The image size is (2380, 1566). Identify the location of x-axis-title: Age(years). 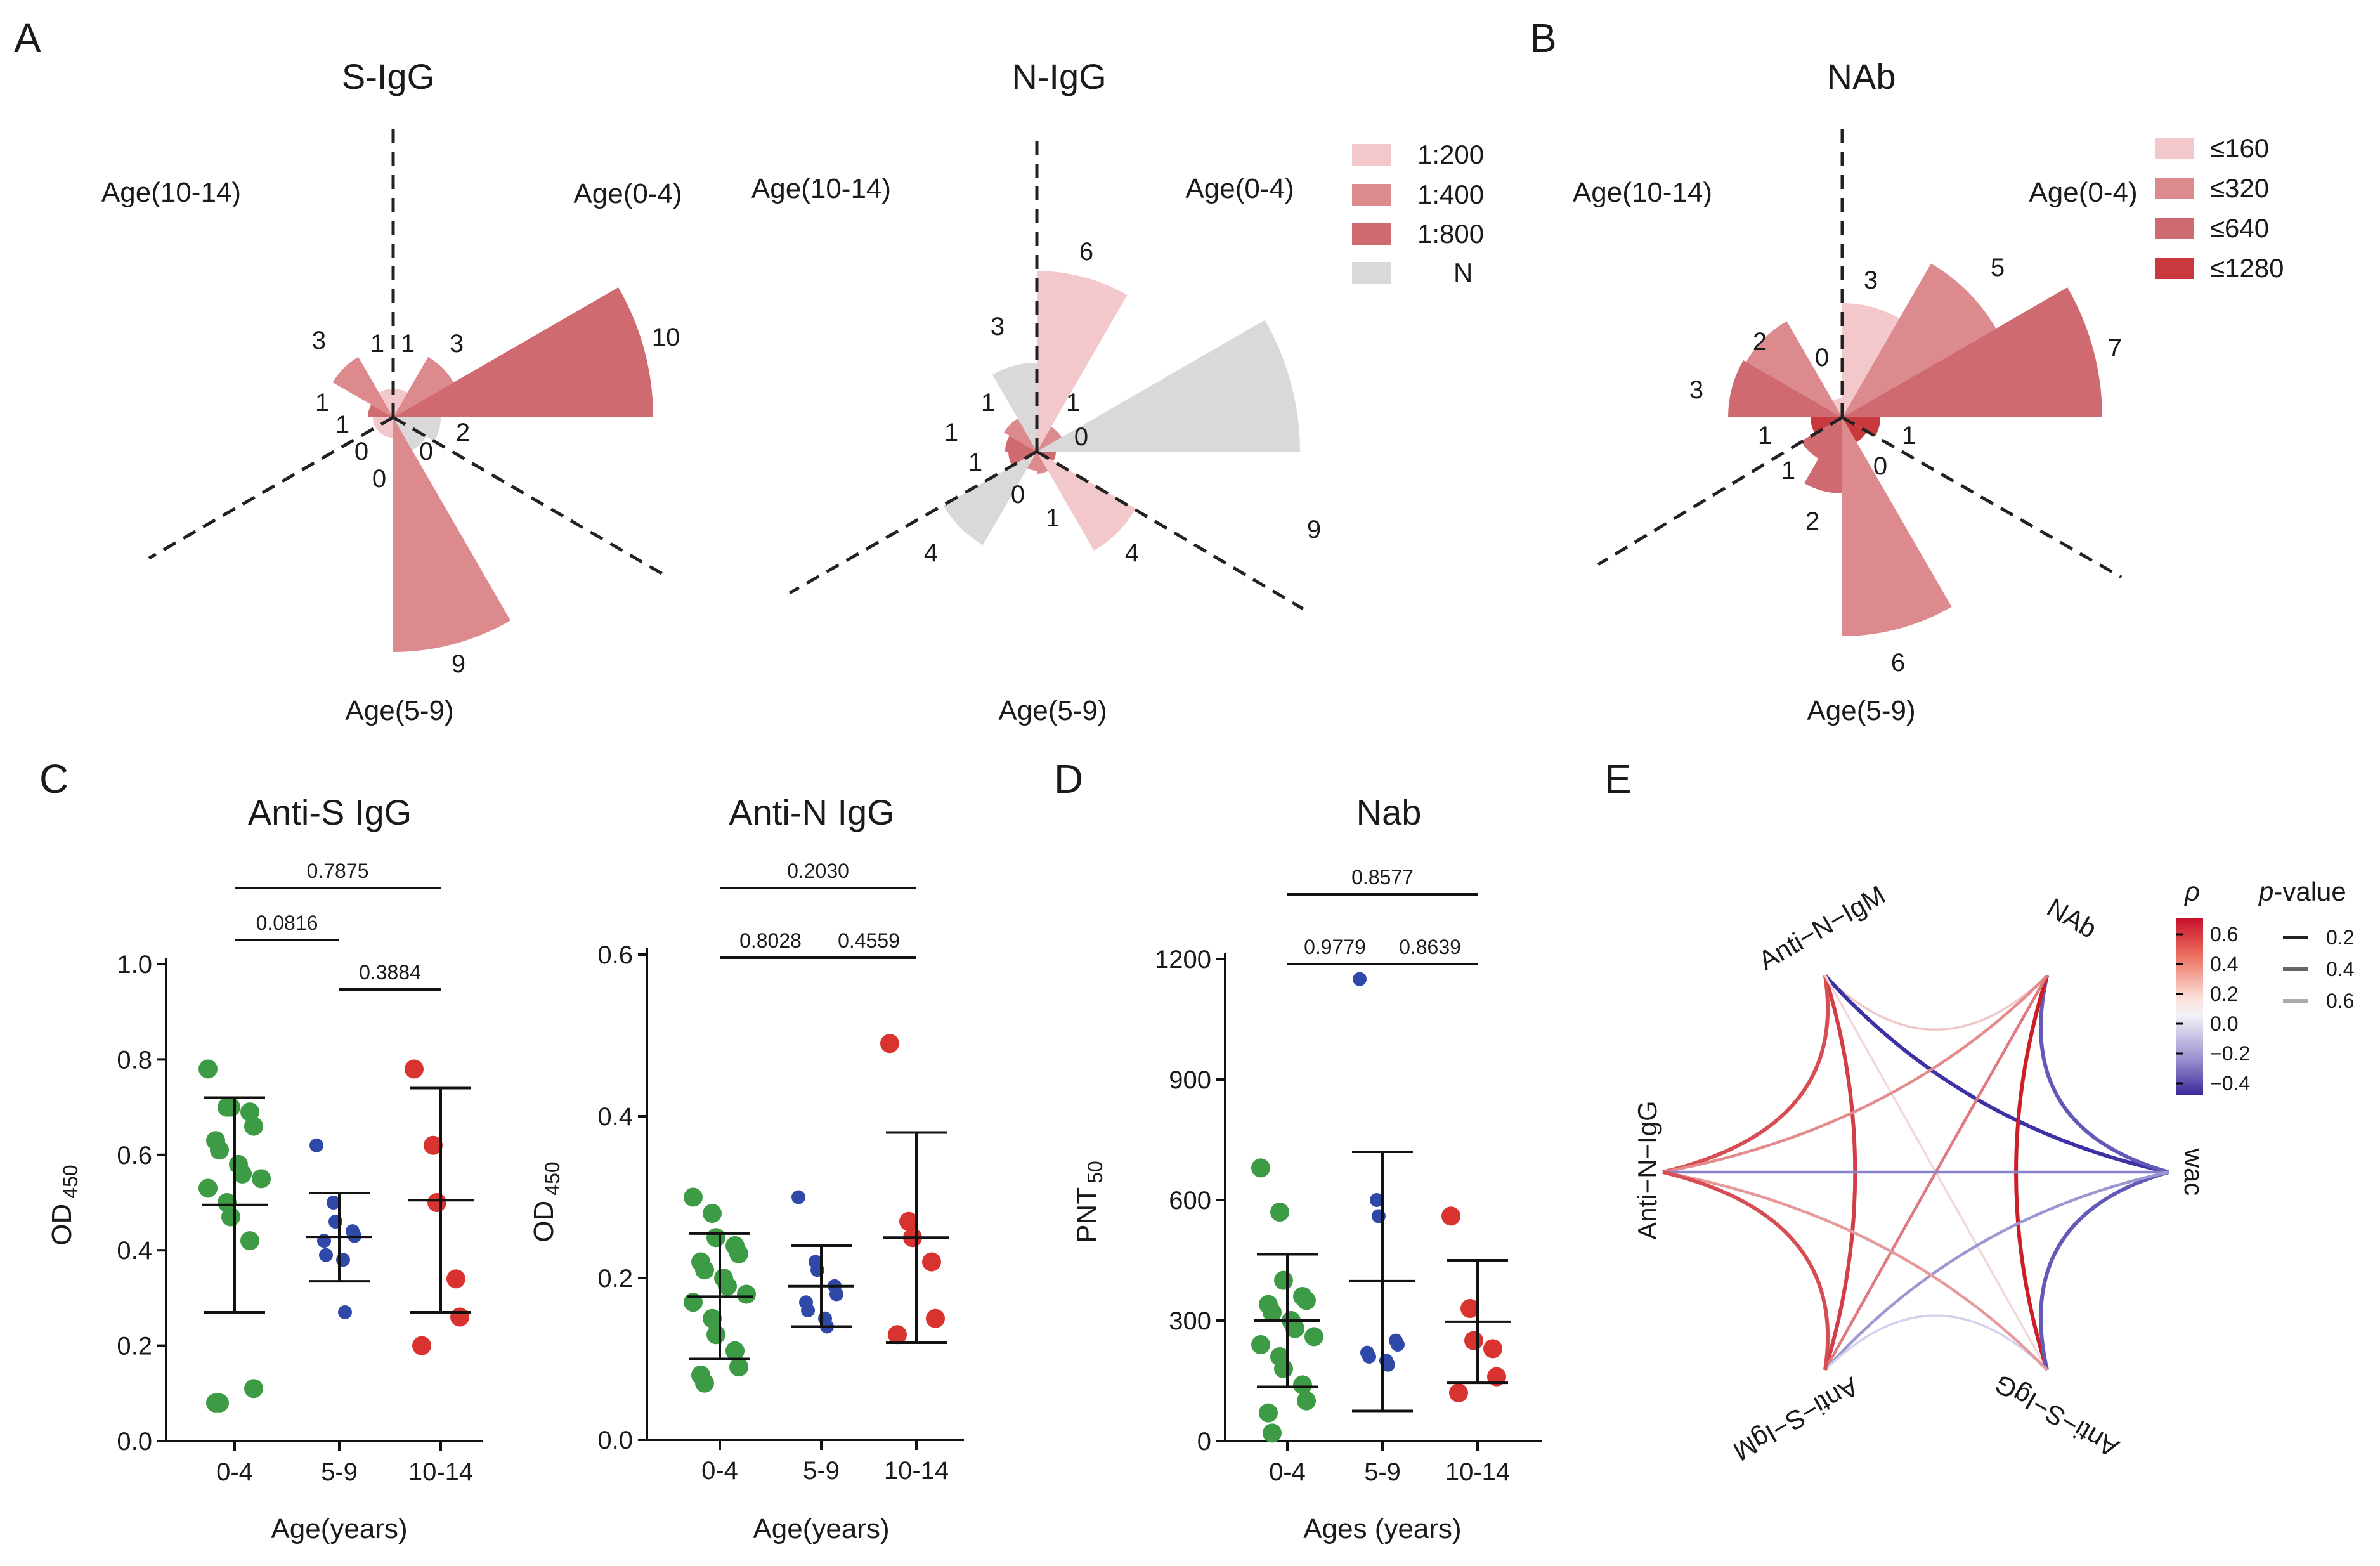
(339, 1528).